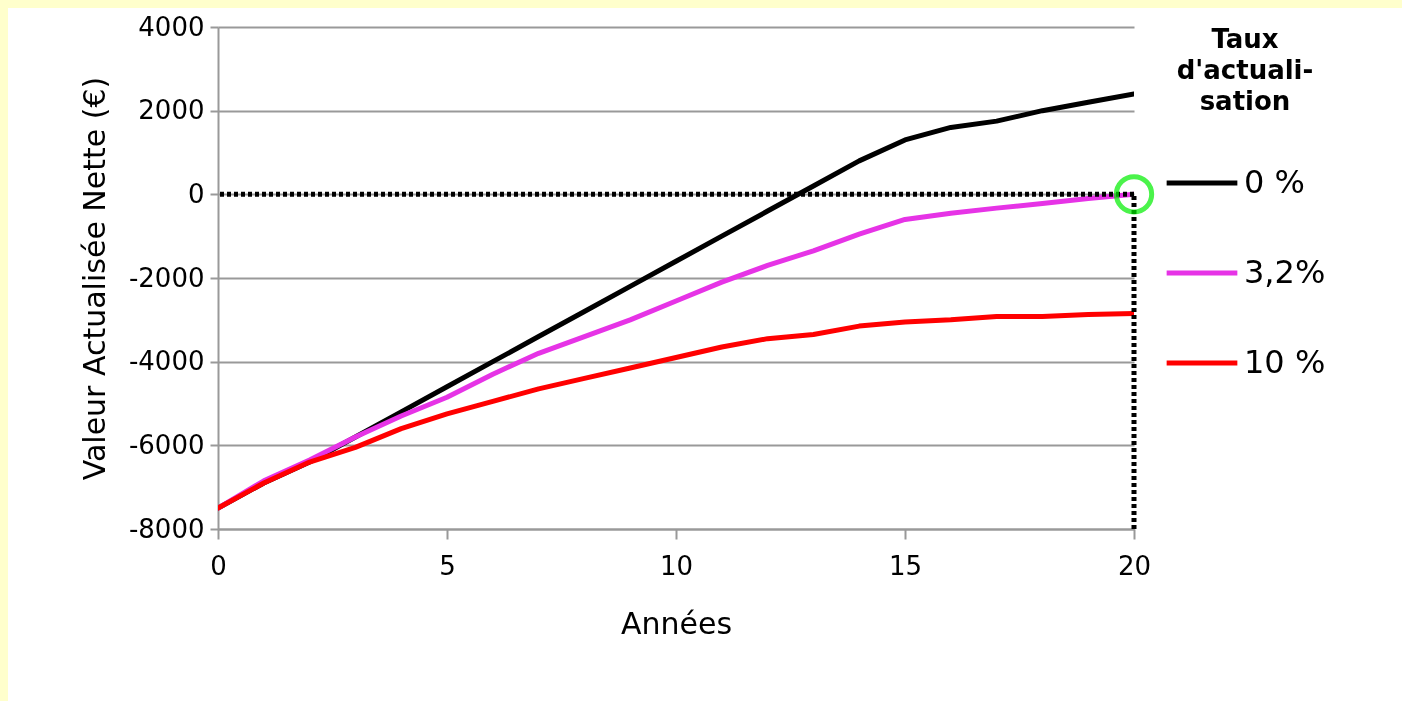 This screenshot has height=701, width=1402. What do you see at coordinates (905, 565) in the screenshot?
I see `x-tick-label: 15` at bounding box center [905, 565].